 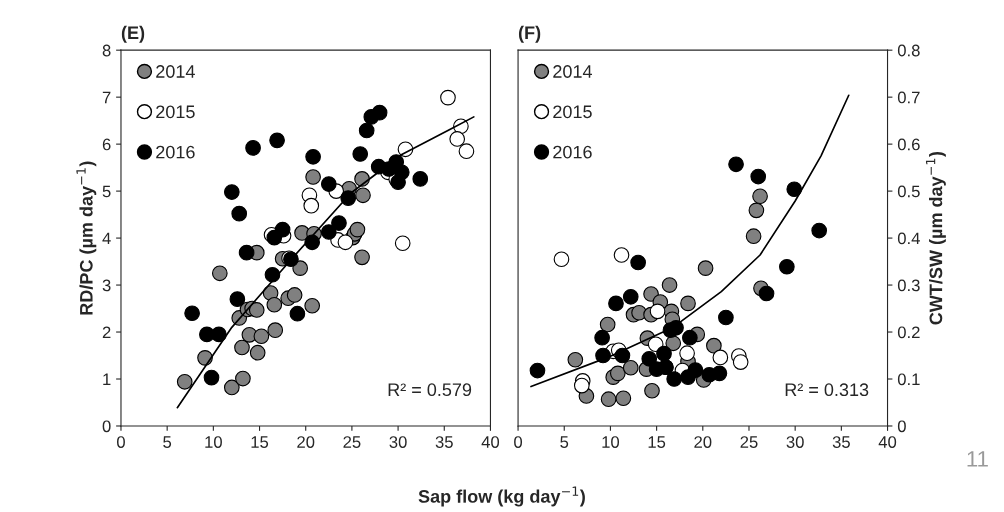 What do you see at coordinates (518, 442) in the screenshot?
I see `x-tick-label: 0` at bounding box center [518, 442].